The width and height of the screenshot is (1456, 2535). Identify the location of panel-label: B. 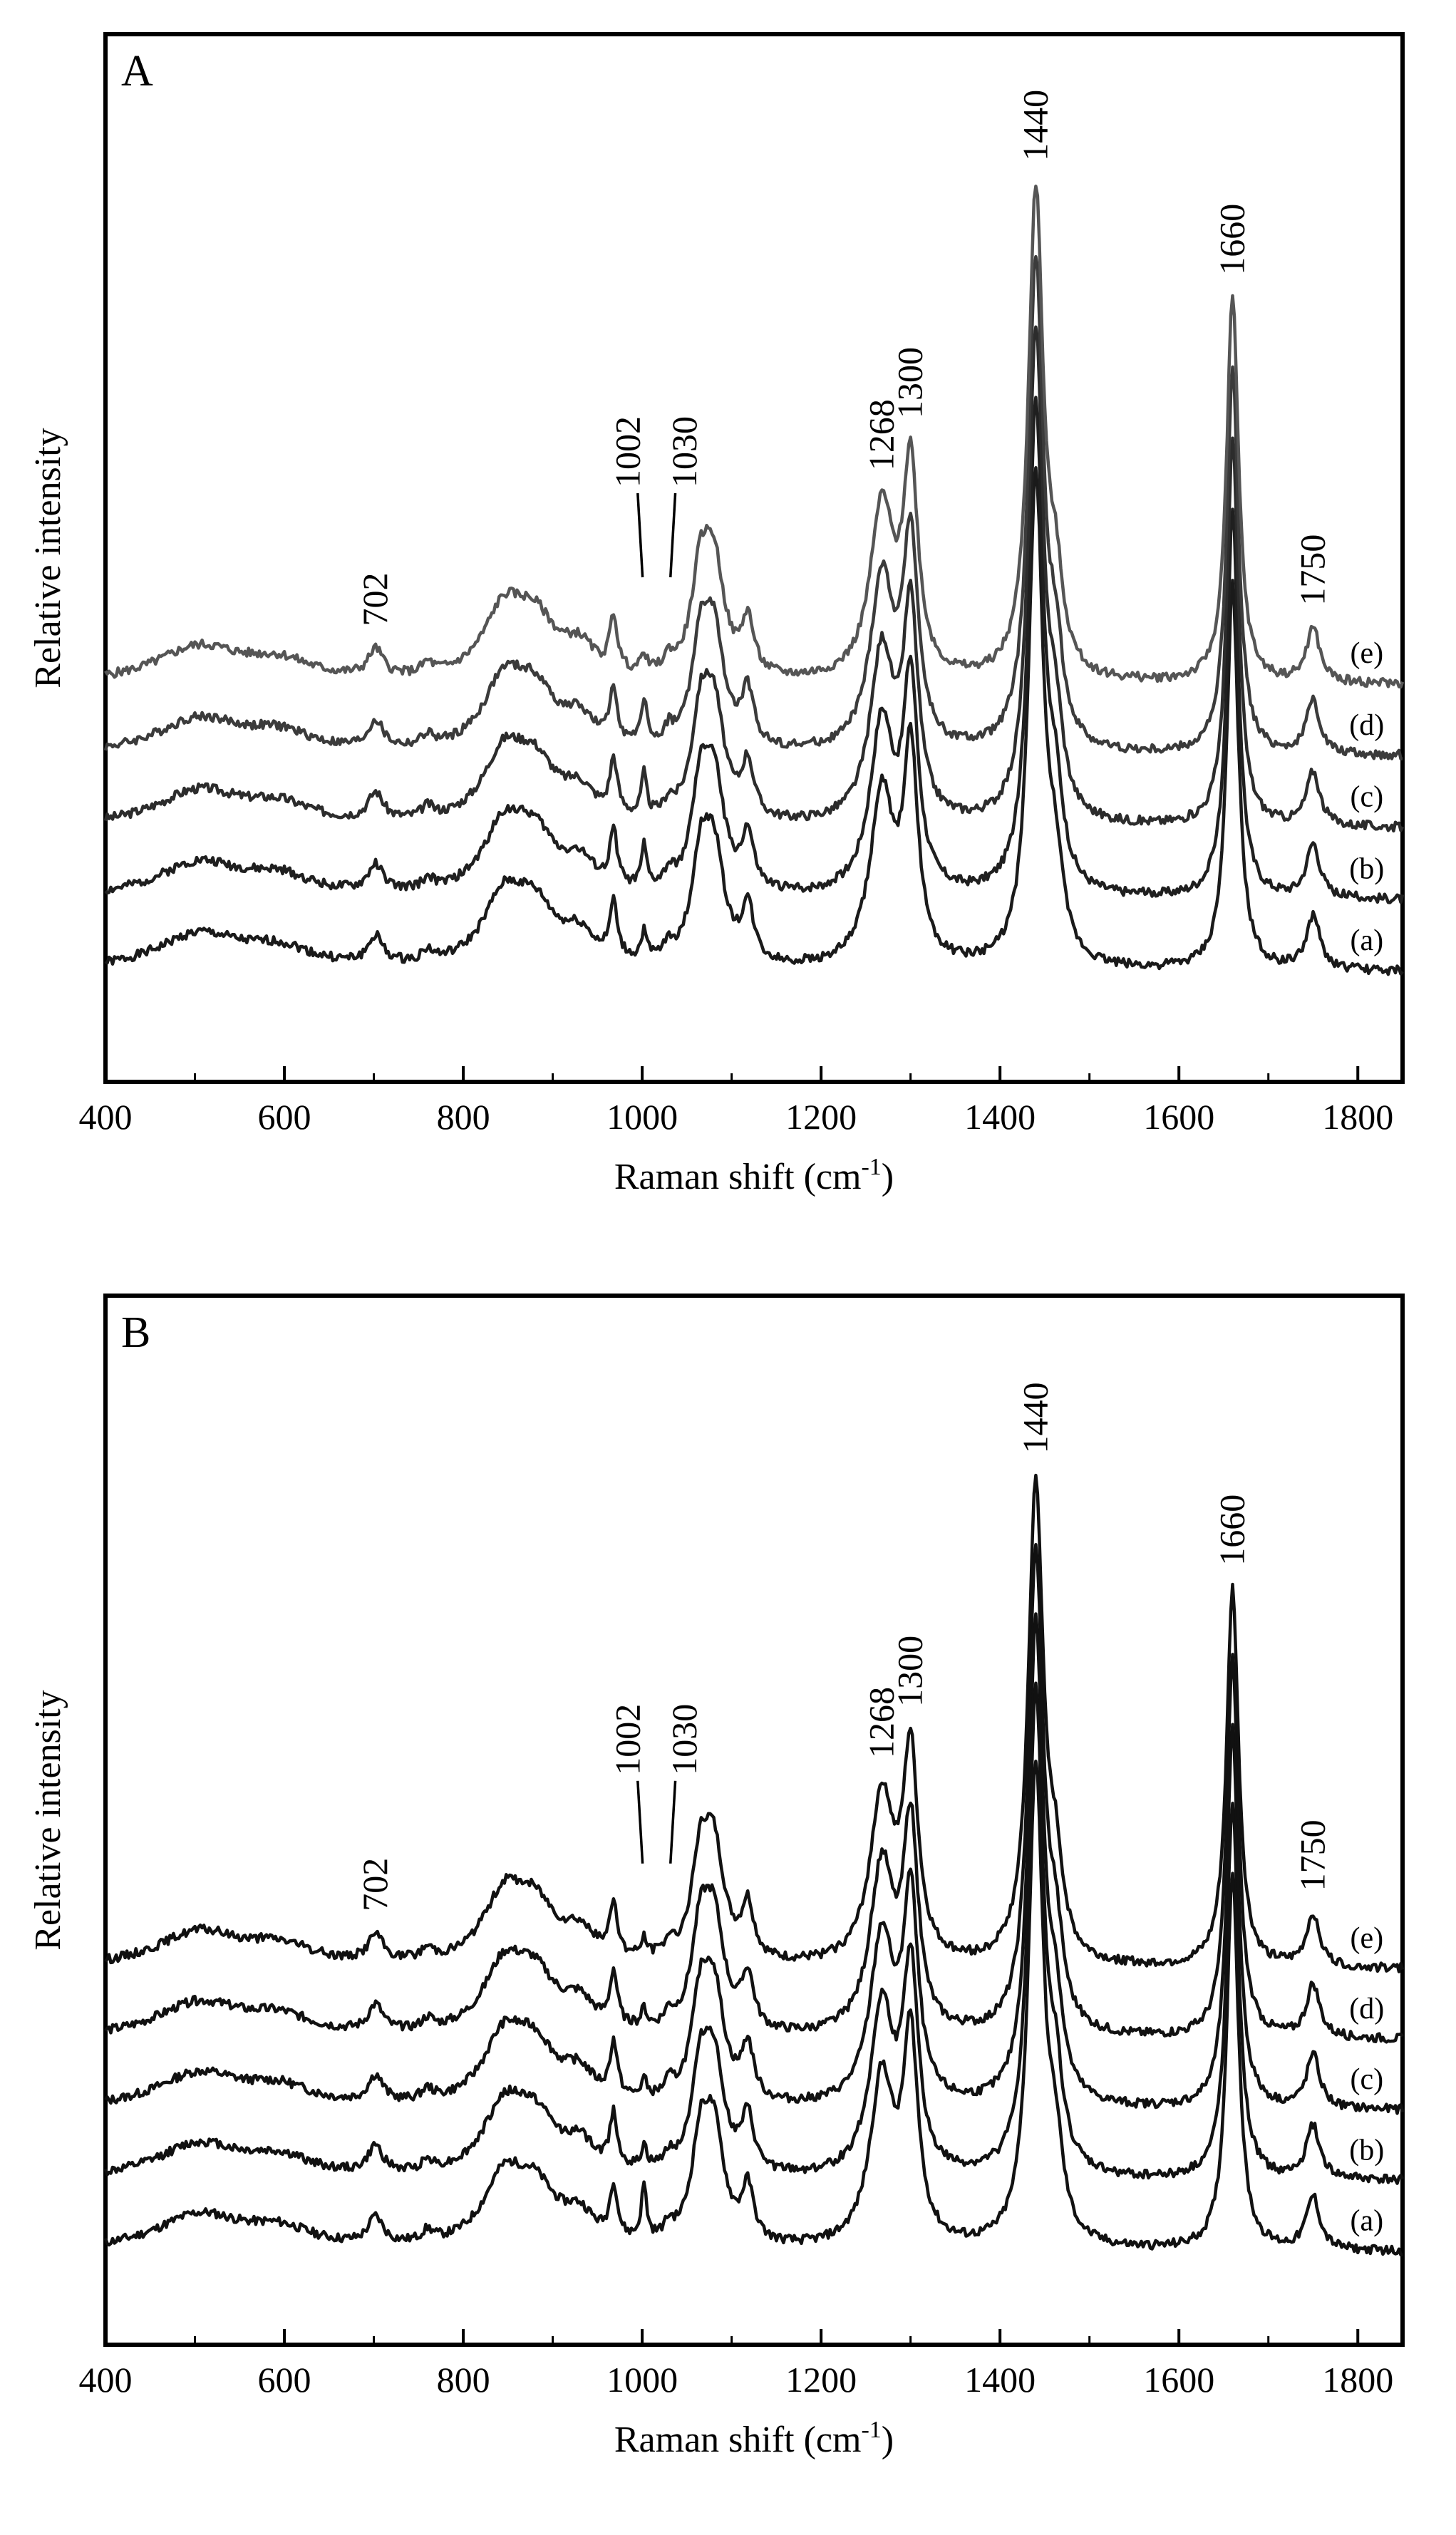
(135, 1333).